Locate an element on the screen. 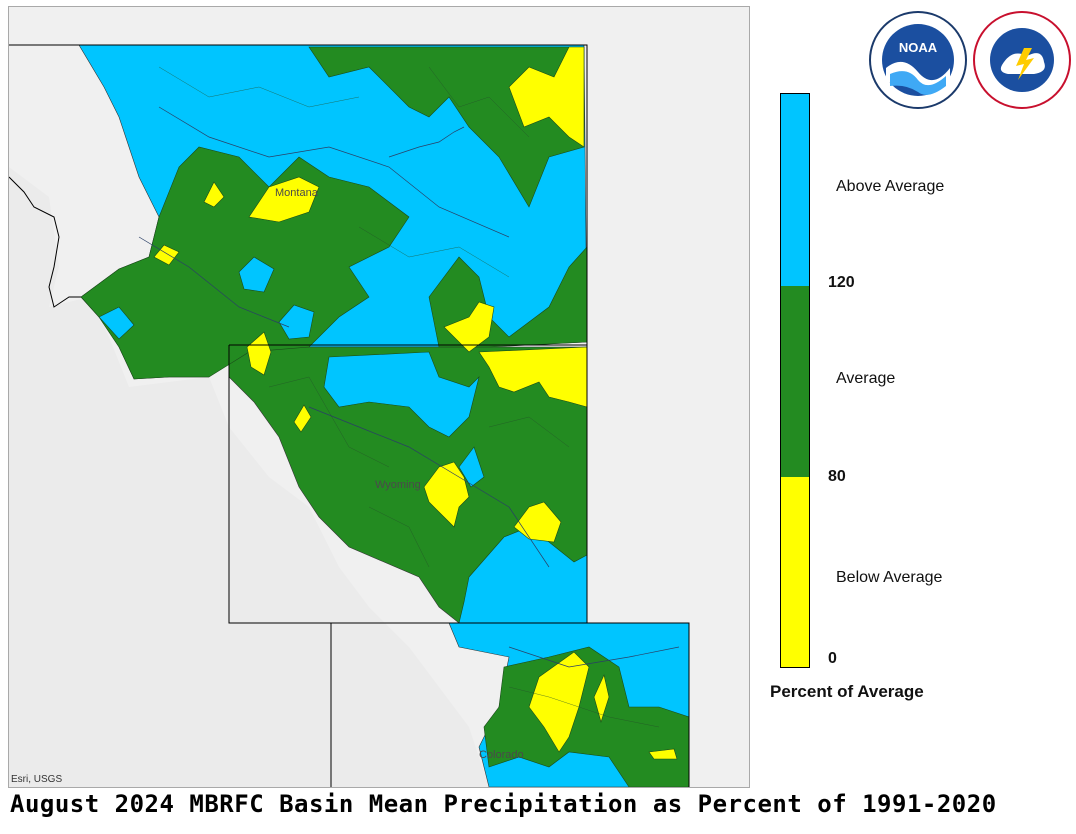 The height and width of the screenshot is (834, 1076). legend-title: Percent of Average is located at coordinates (847, 691).